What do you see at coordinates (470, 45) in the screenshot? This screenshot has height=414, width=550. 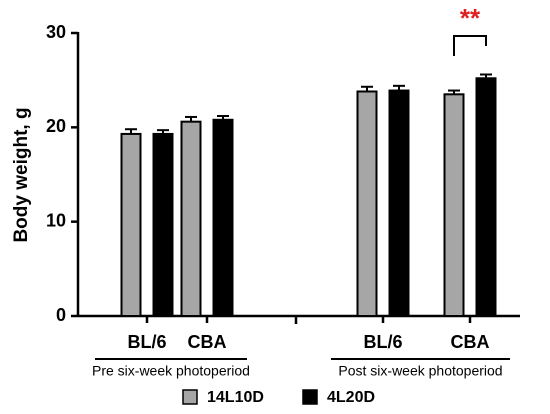 I see `significance-bracket` at bounding box center [470, 45].